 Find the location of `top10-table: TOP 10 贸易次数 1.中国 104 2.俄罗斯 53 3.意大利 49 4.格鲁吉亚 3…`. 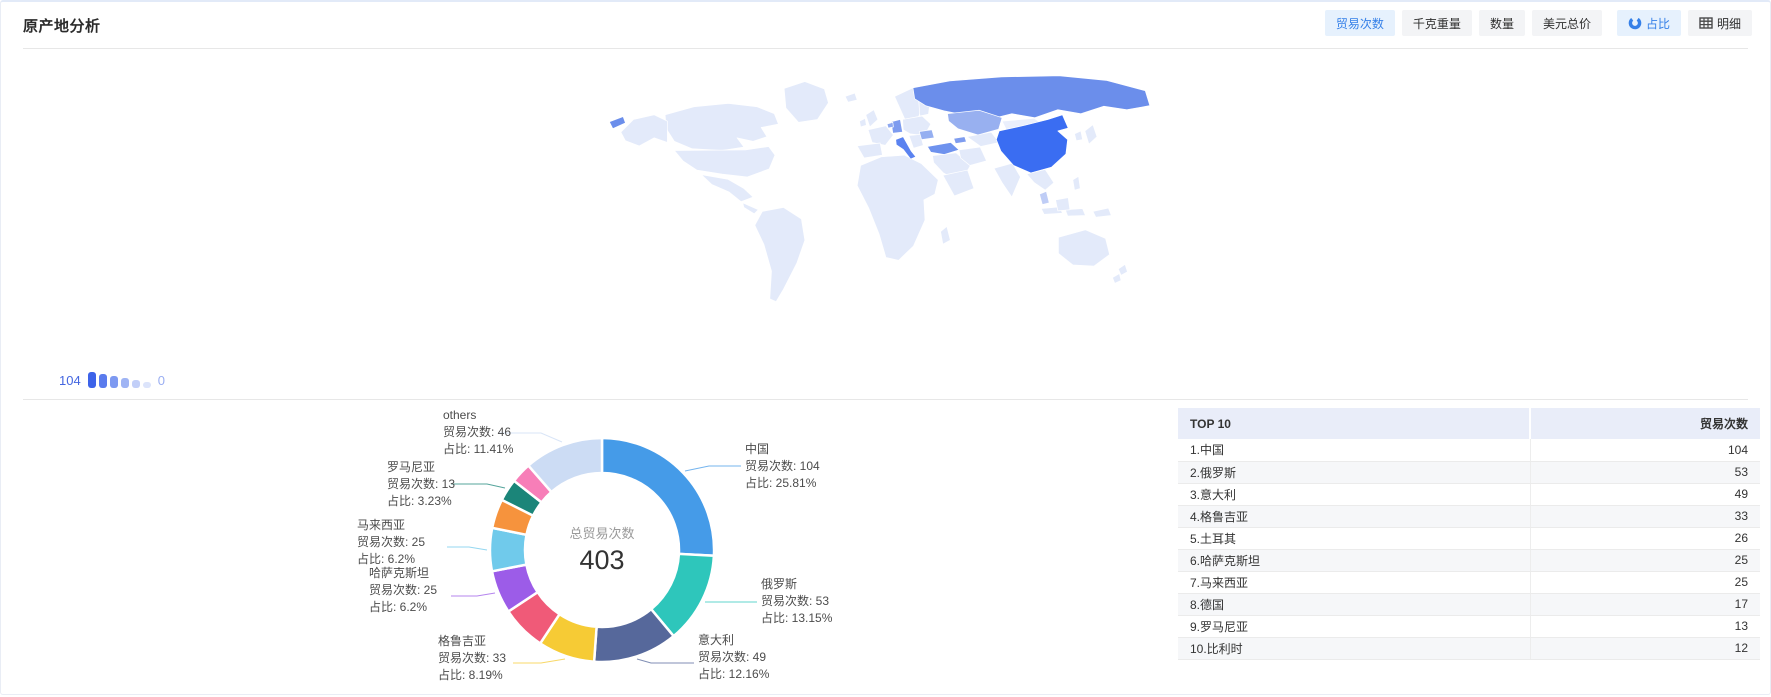

top10-table: TOP 10 贸易次数 1.中国 104 2.俄罗斯 53 3.意大利 49 4.格鲁吉亚 3… is located at coordinates (1469, 534).